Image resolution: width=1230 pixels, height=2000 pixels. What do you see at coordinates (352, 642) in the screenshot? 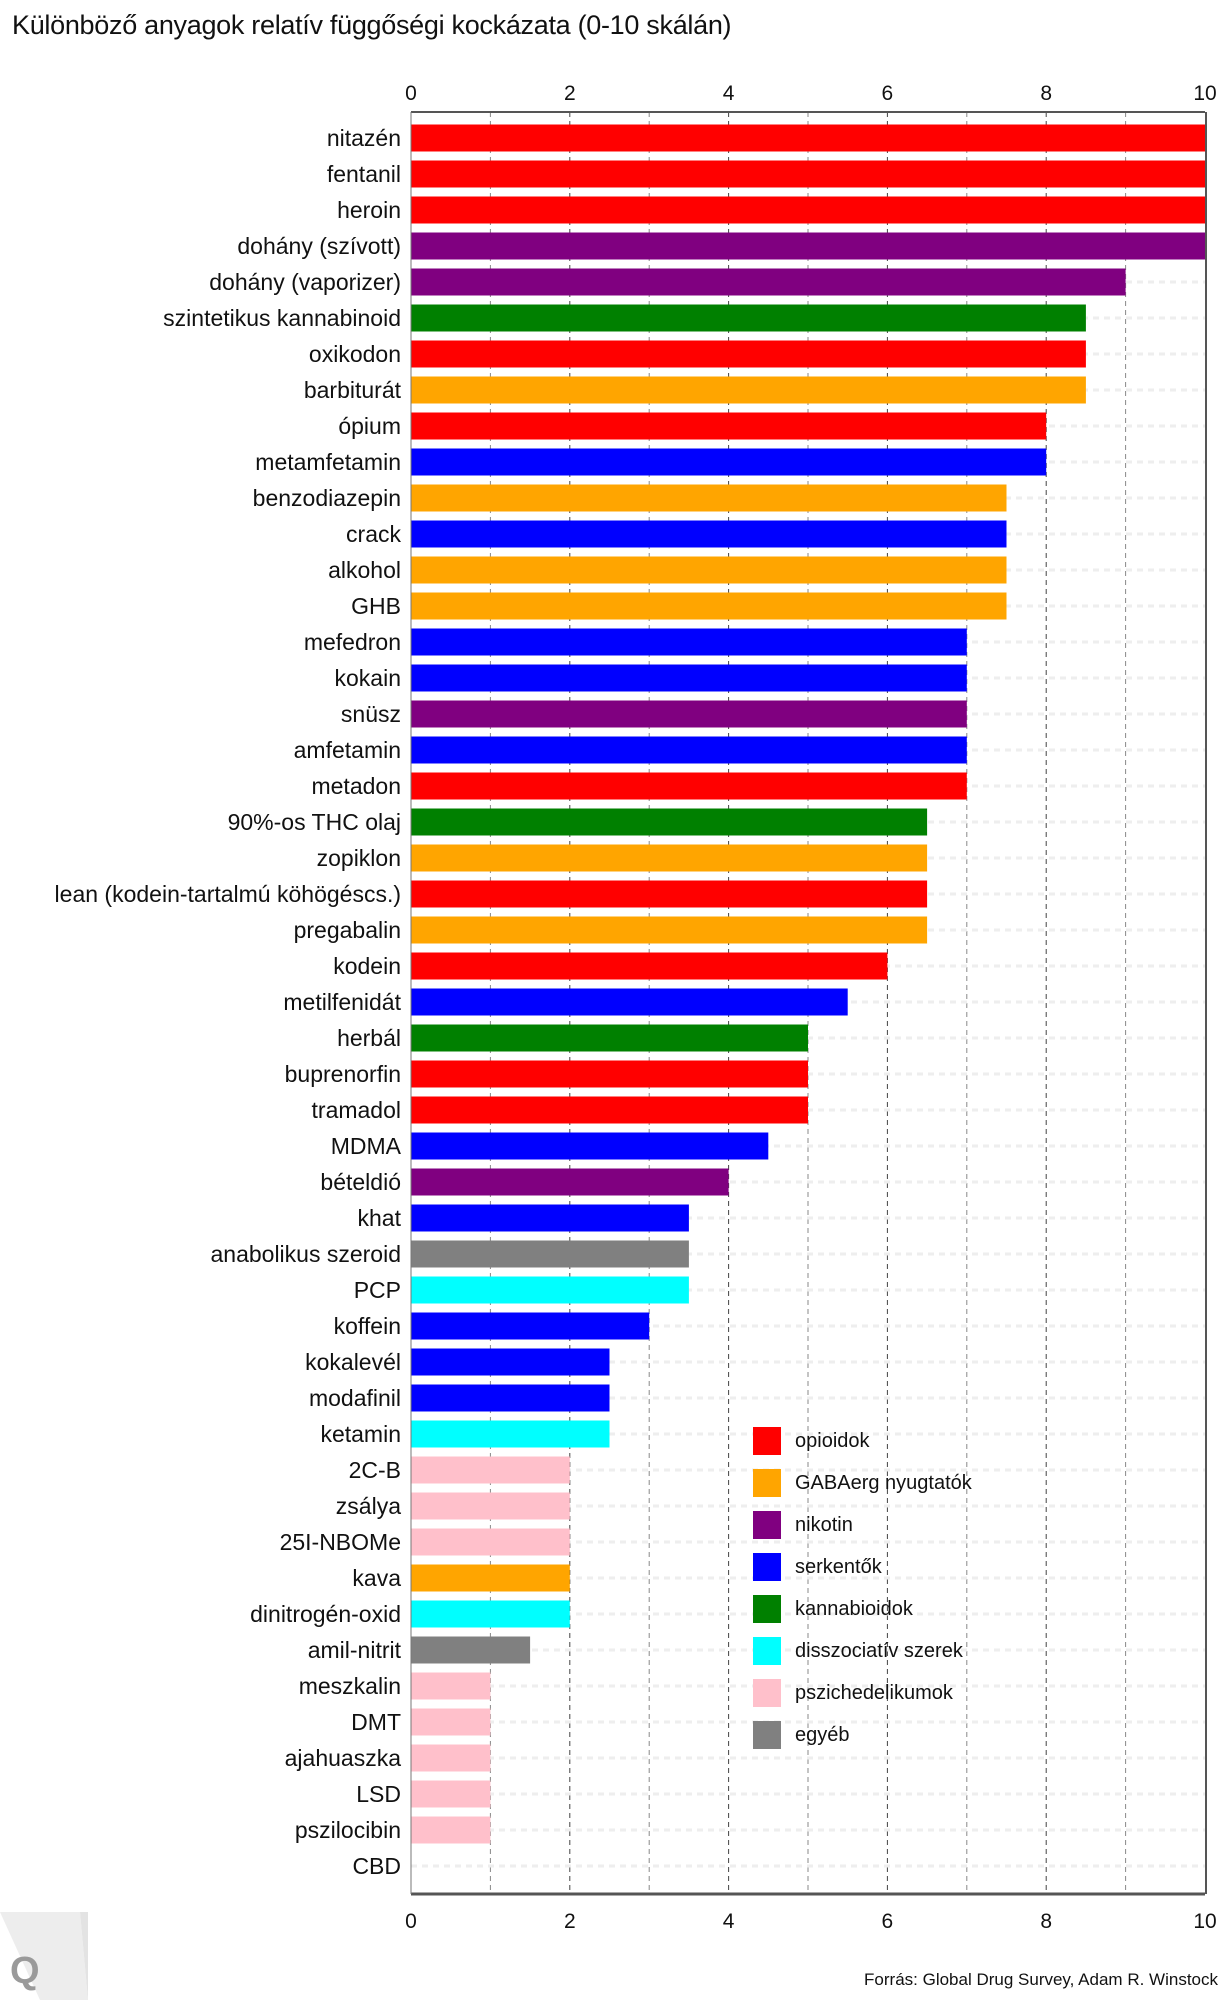
I see `bar-label: mefedron` at bounding box center [352, 642].